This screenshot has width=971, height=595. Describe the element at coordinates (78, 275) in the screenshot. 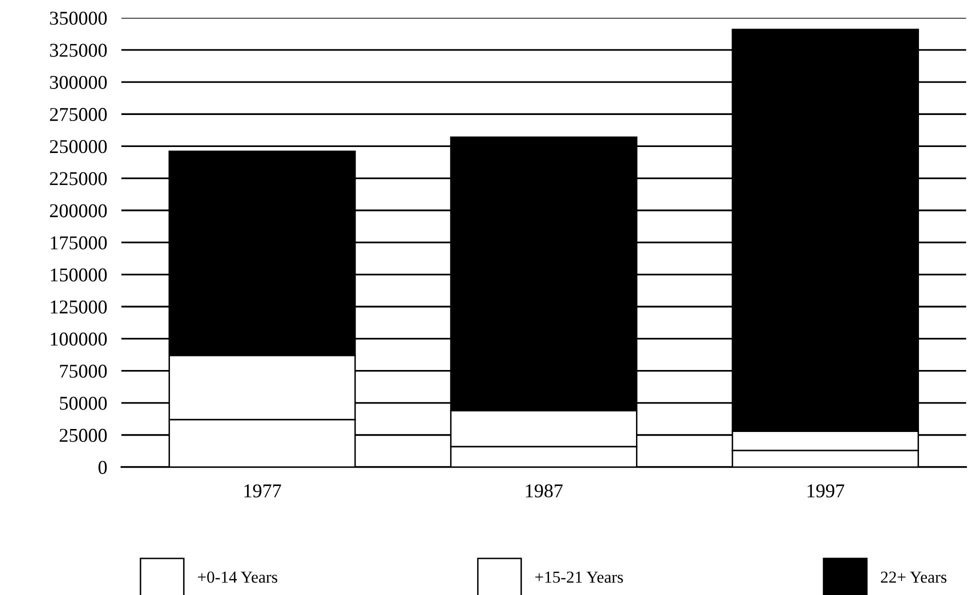

I see `y-tick-label: 150000` at that location.